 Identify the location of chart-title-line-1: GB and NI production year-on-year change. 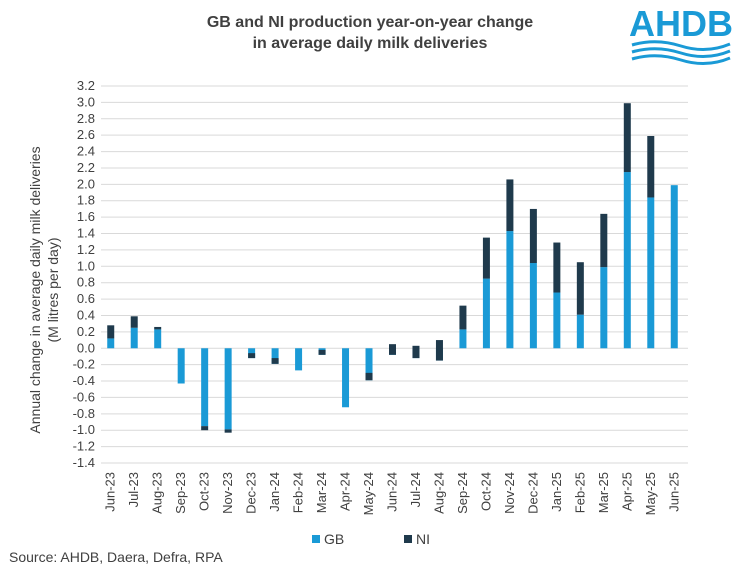
(370, 22).